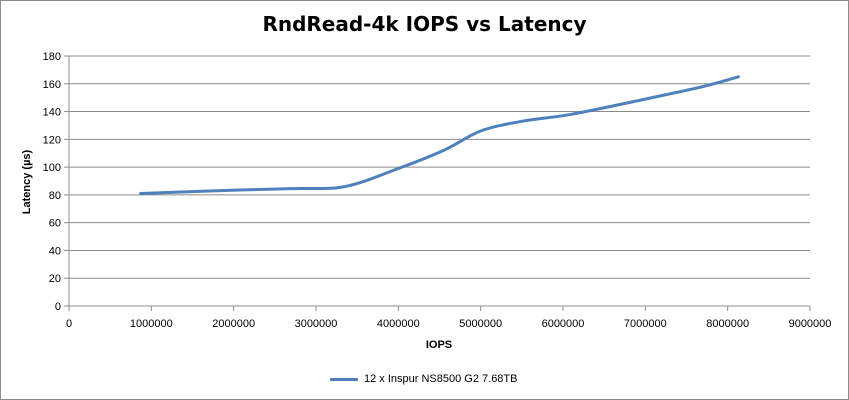  What do you see at coordinates (52, 168) in the screenshot?
I see `y-tick-label: 100` at bounding box center [52, 168].